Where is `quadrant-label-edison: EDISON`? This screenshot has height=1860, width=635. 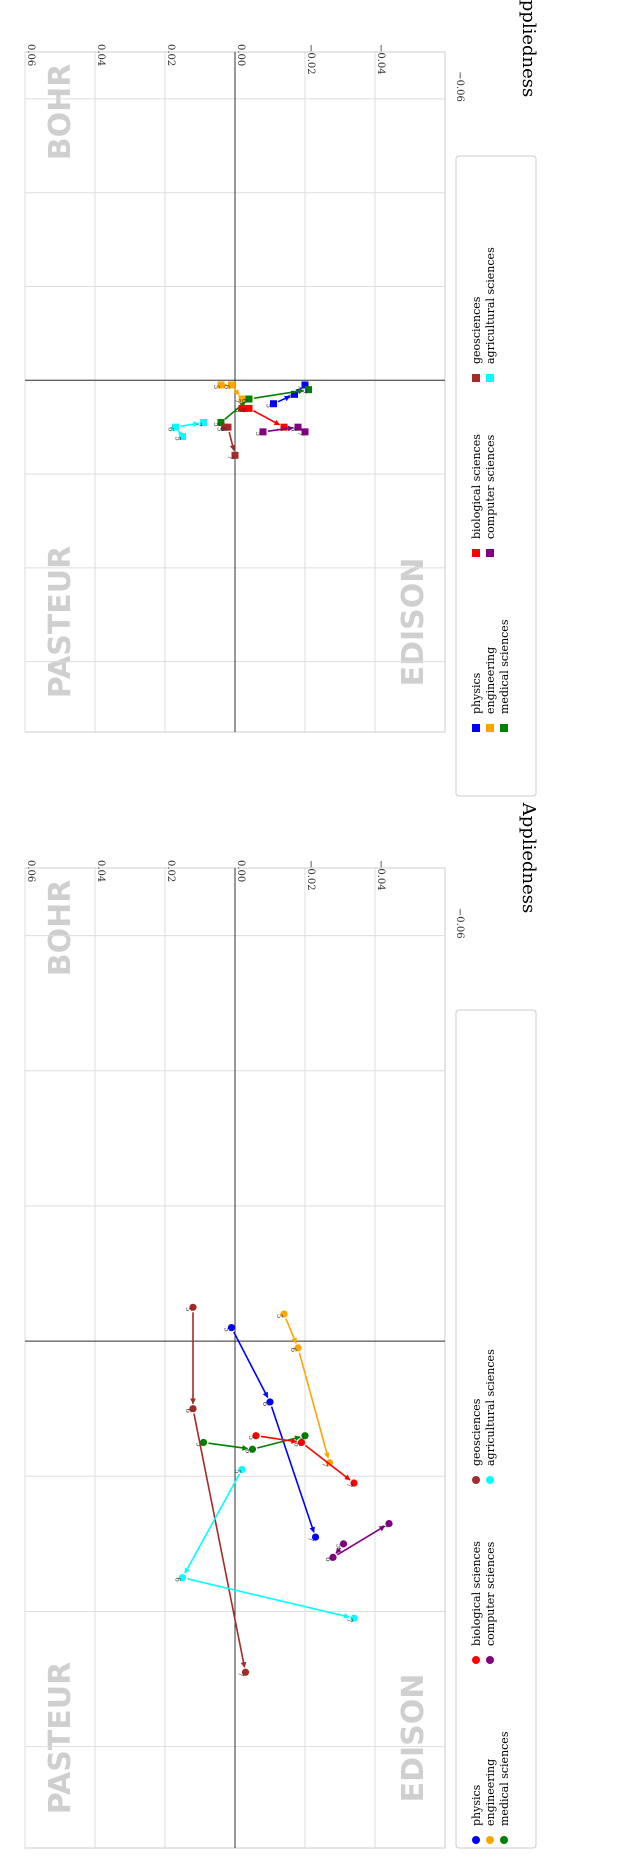
quadrant-label-edison: EDISON is located at coordinates (413, 1738).